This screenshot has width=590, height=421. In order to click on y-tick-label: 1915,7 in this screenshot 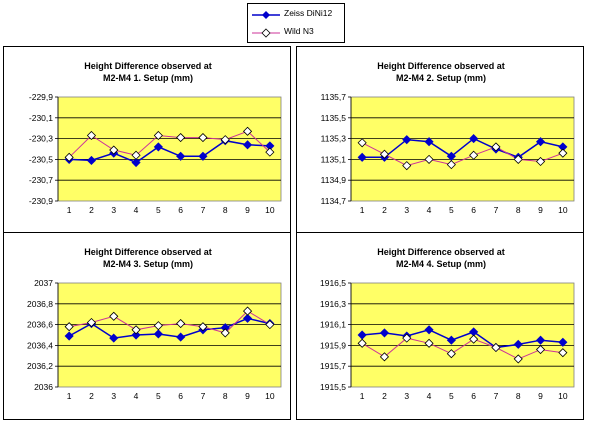, I will do `click(333, 366)`.